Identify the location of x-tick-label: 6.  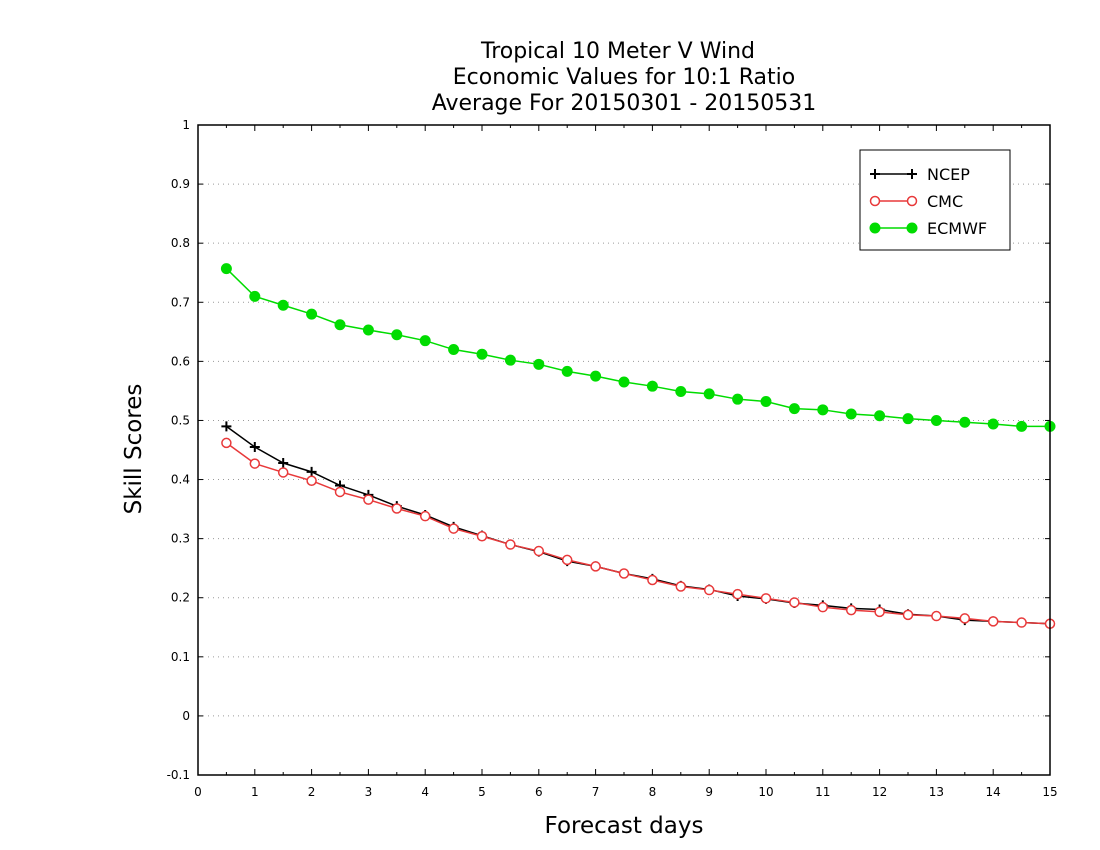
(539, 792).